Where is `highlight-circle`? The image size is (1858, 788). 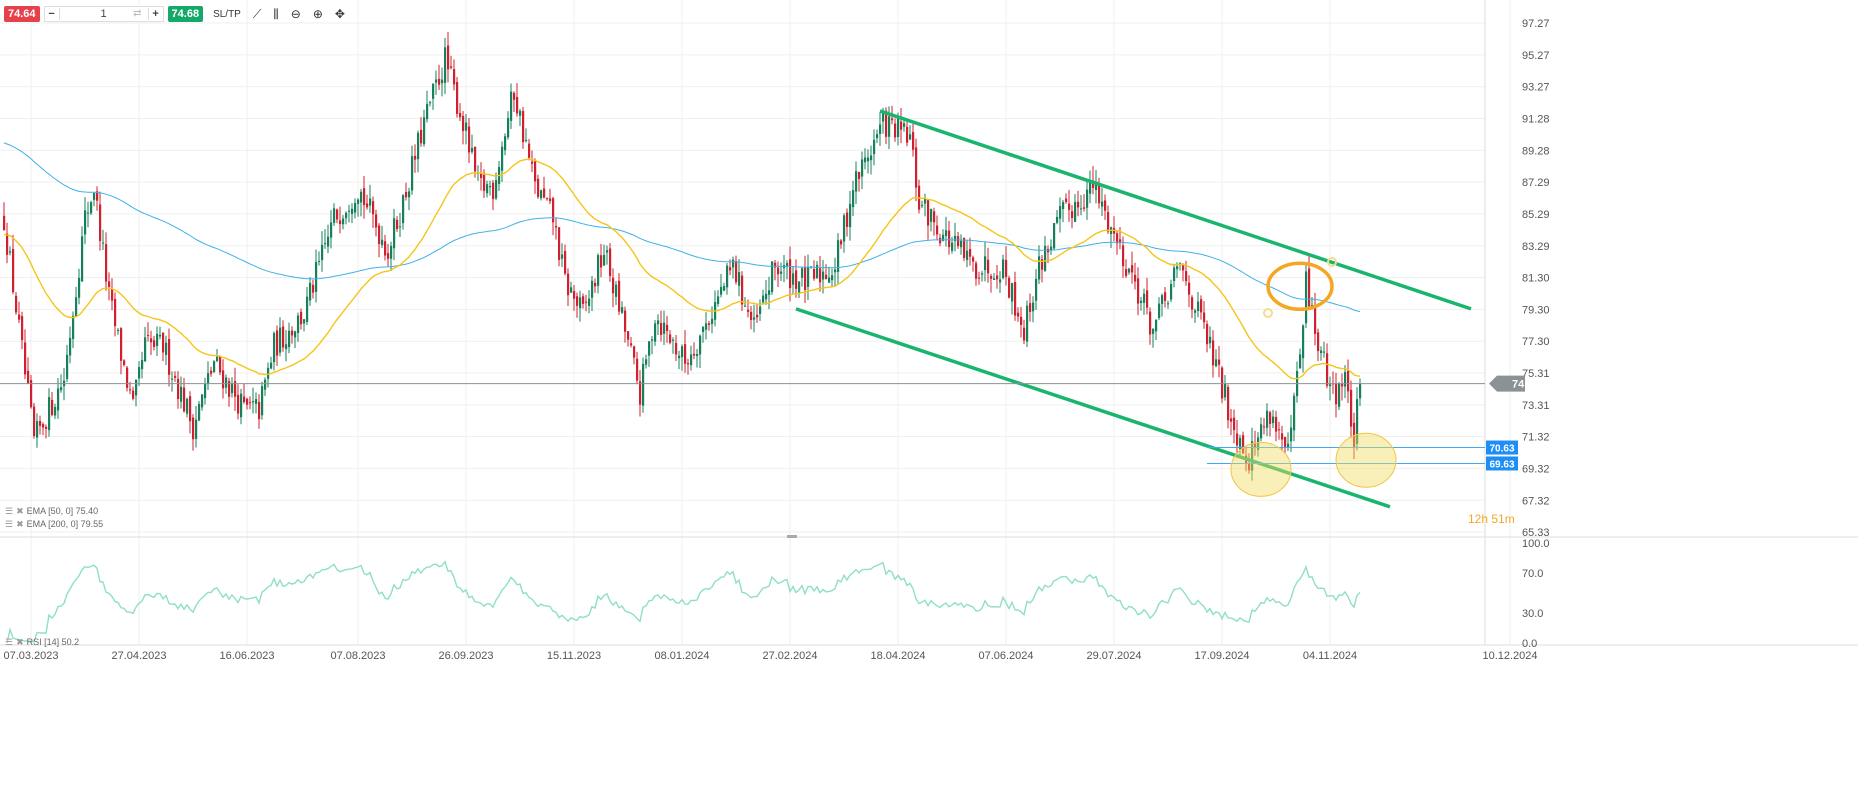
highlight-circle is located at coordinates (1300, 286).